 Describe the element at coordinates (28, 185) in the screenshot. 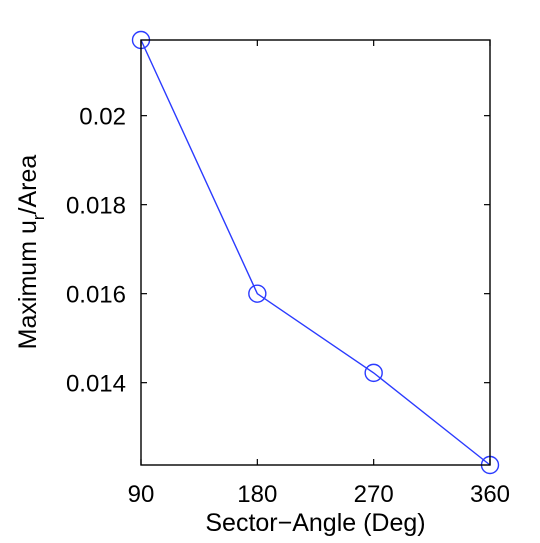

I see `y-axis-label-suffix: /Area` at that location.